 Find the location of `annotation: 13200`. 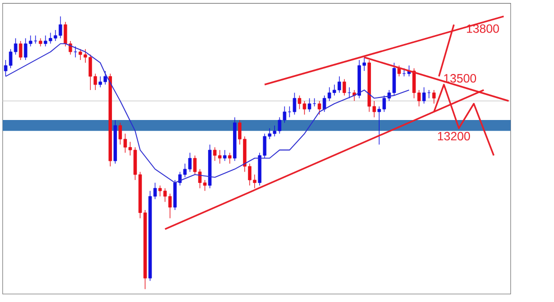

annotation: 13200 is located at coordinates (454, 136).